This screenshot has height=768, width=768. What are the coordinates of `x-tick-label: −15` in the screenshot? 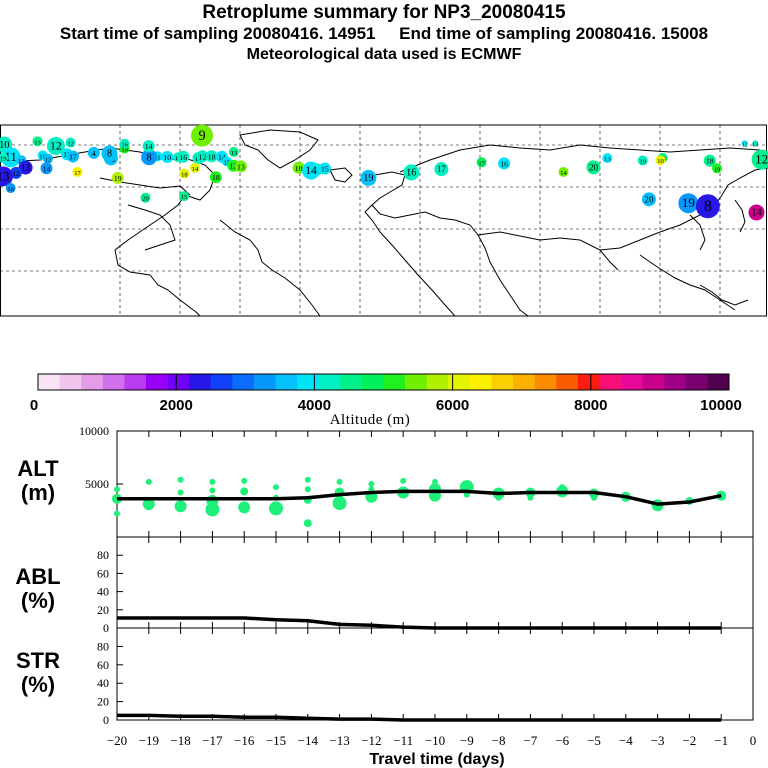 It's located at (276, 740).